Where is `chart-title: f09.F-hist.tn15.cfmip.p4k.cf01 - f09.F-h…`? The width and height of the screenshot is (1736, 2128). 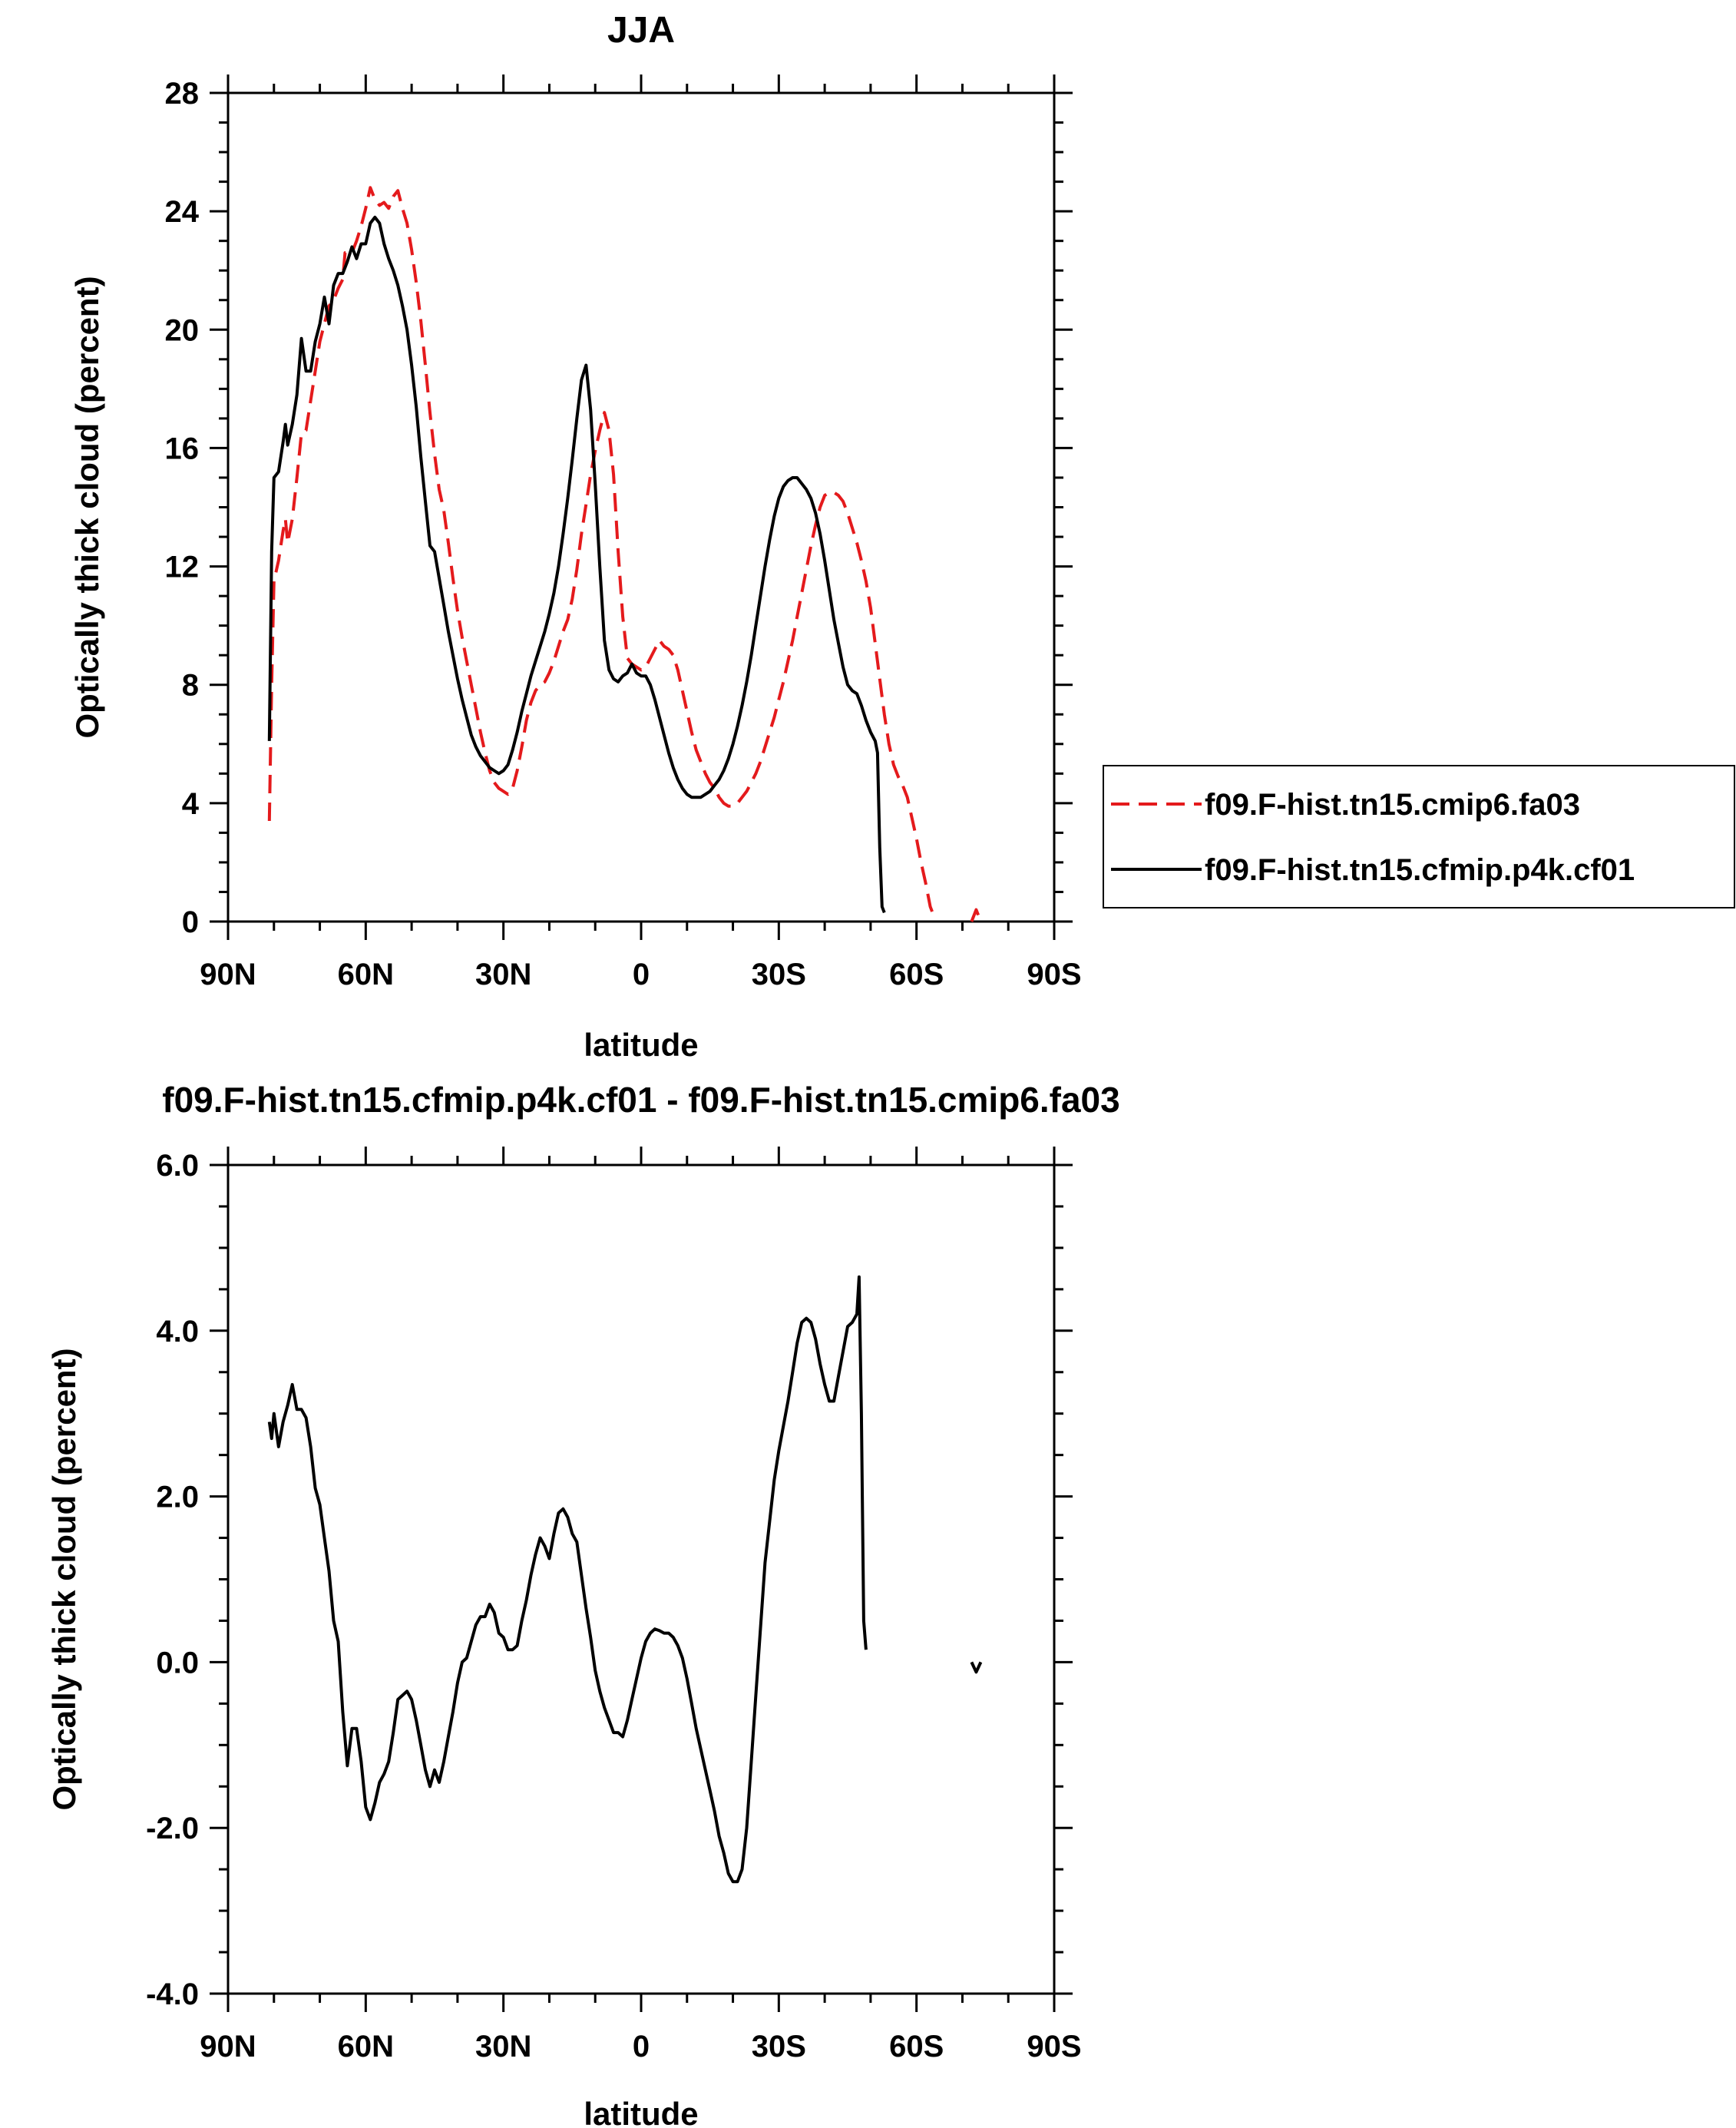 chart-title: f09.F-hist.tn15.cfmip.p4k.cf01 - f09.F-h… is located at coordinates (640, 1100).